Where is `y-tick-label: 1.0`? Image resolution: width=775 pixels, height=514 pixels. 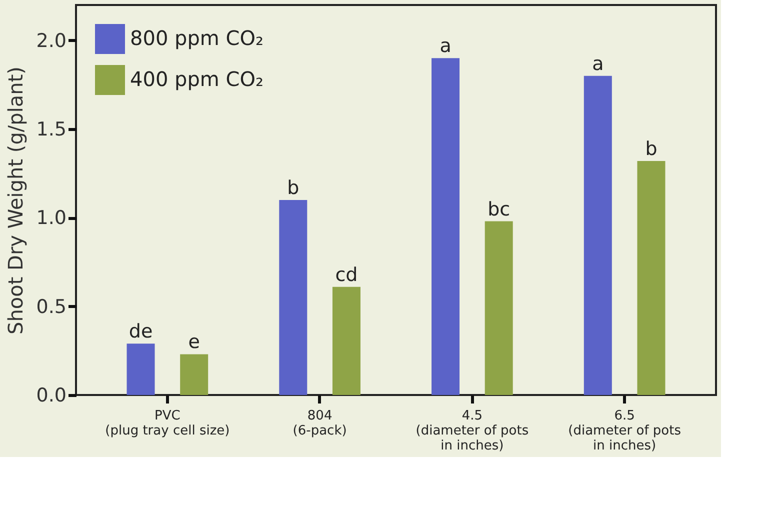 y-tick-label: 1.0 is located at coordinates (51, 218).